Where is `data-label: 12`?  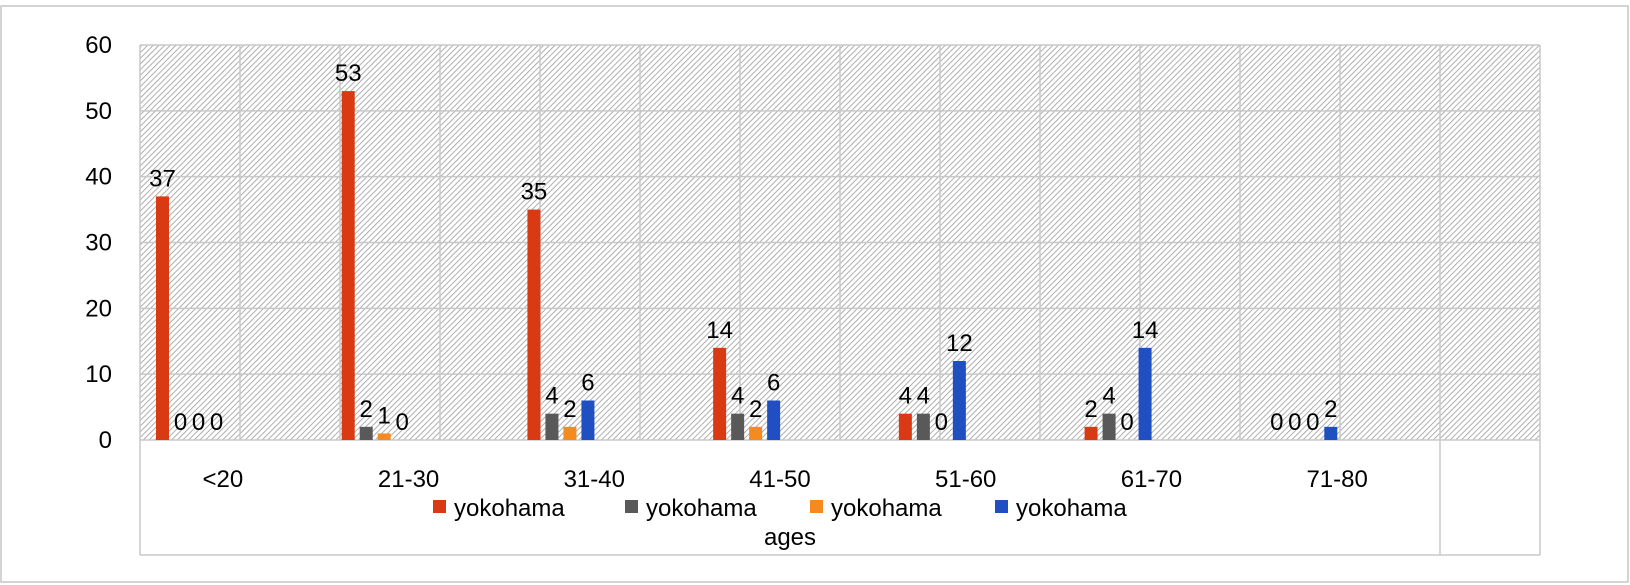
data-label: 12 is located at coordinates (959, 343).